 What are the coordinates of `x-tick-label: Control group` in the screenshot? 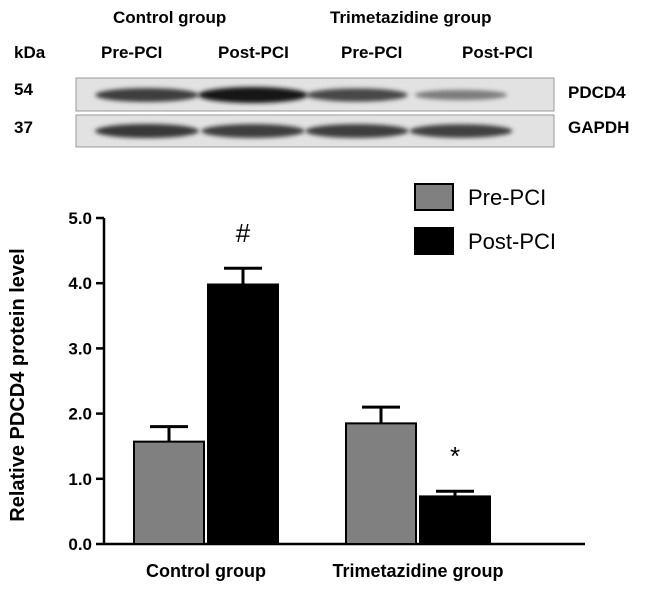 It's located at (206, 571).